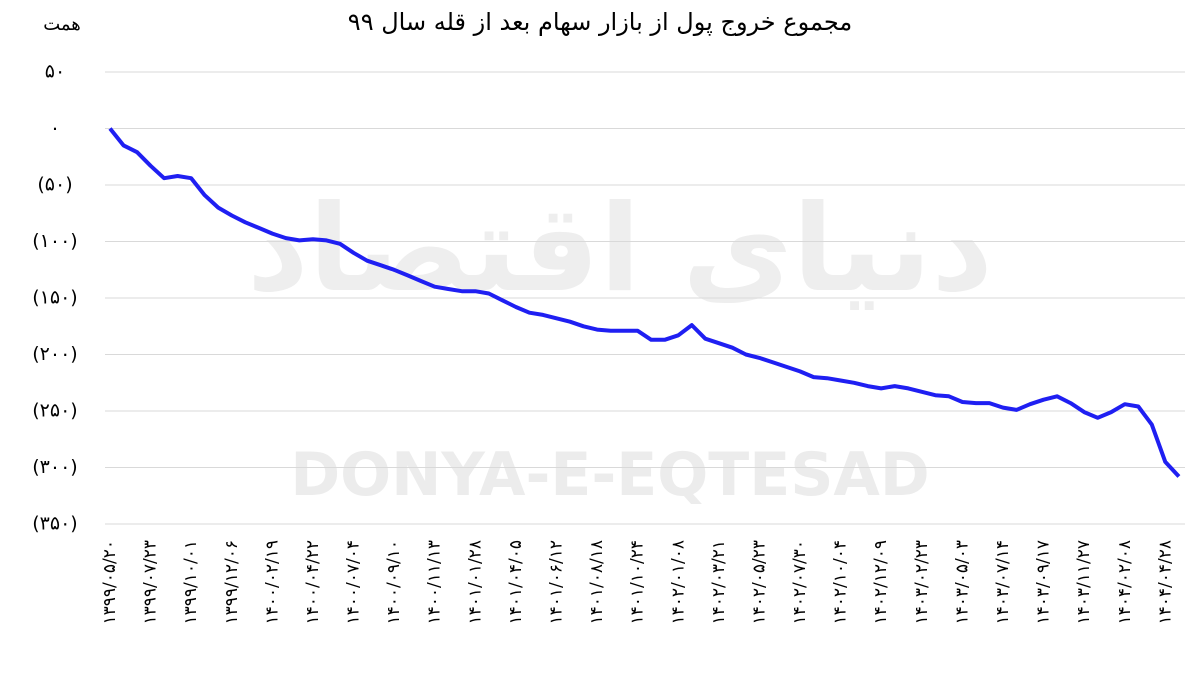 The width and height of the screenshot is (1200, 683). What do you see at coordinates (609, 475) in the screenshot?
I see `watermark-en: DONYA-E-EQTESAD` at bounding box center [609, 475].